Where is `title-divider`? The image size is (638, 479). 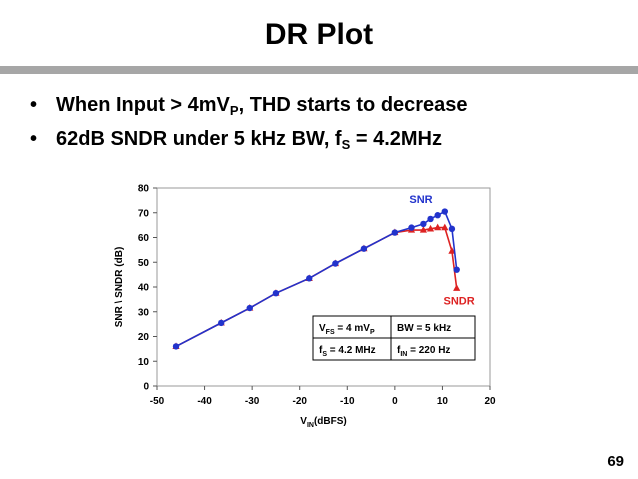 title-divider is located at coordinates (319, 70).